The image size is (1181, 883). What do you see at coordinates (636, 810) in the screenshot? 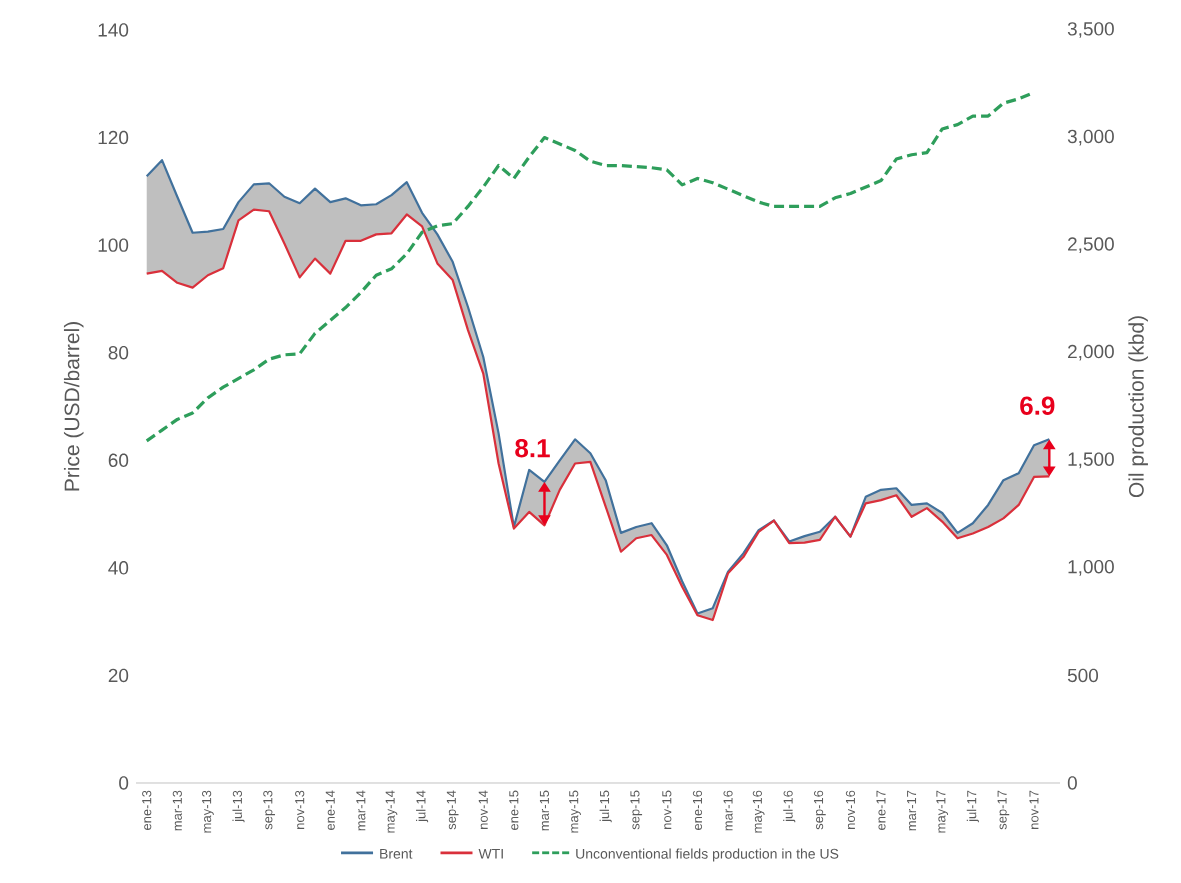
I see `x-tick-label: sep-15` at bounding box center [636, 810].